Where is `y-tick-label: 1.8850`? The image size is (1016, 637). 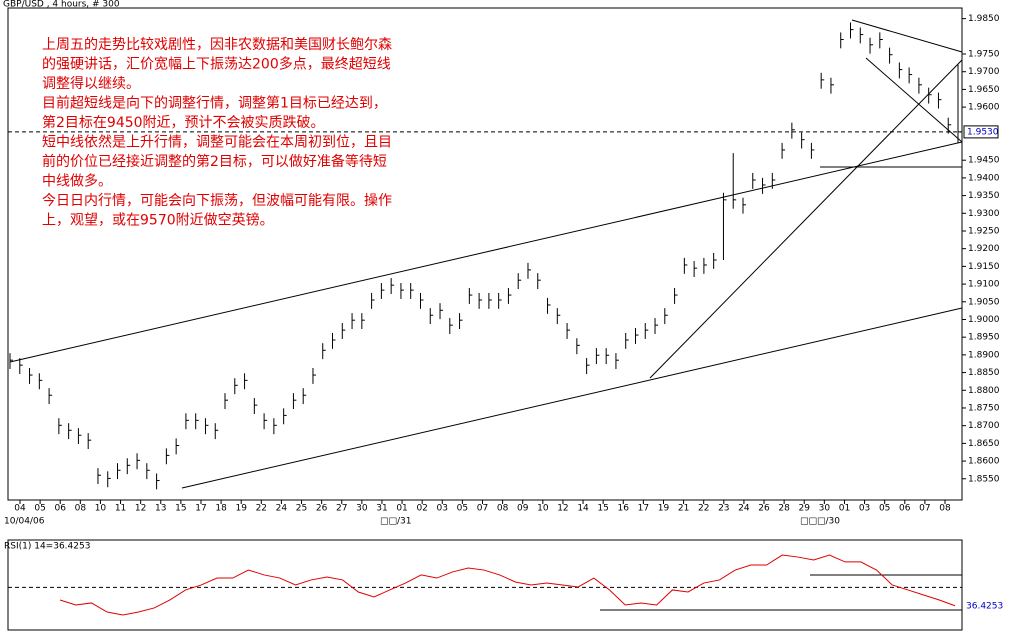
y-tick-label: 1.8850 is located at coordinates (984, 373).